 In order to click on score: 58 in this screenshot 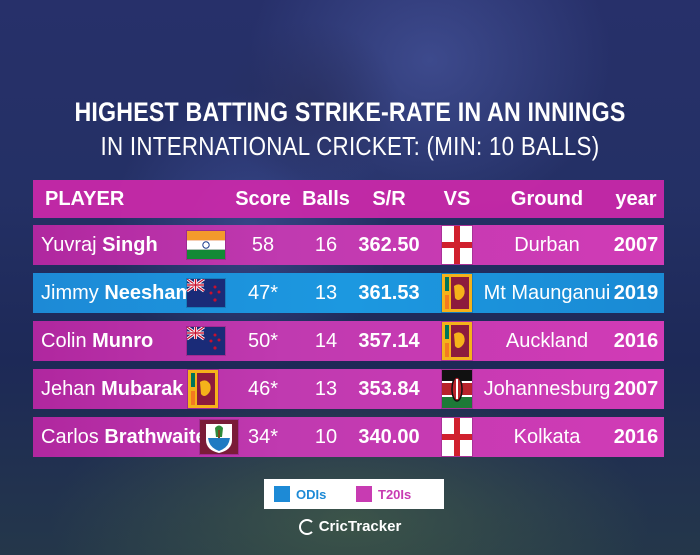, I will do `click(263, 244)`.